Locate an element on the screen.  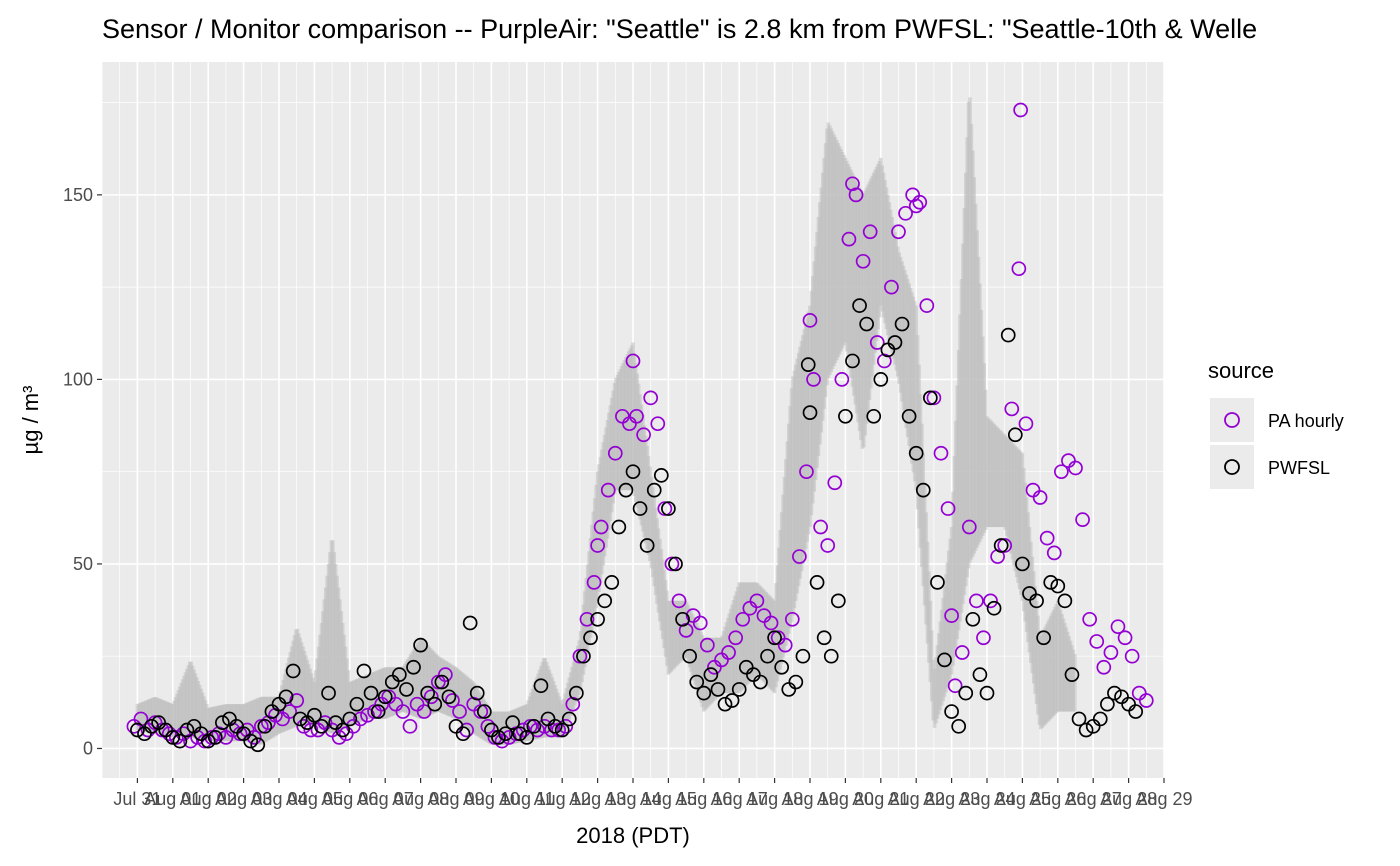
x-axis-title: 2018 (PDT) is located at coordinates (633, 835).